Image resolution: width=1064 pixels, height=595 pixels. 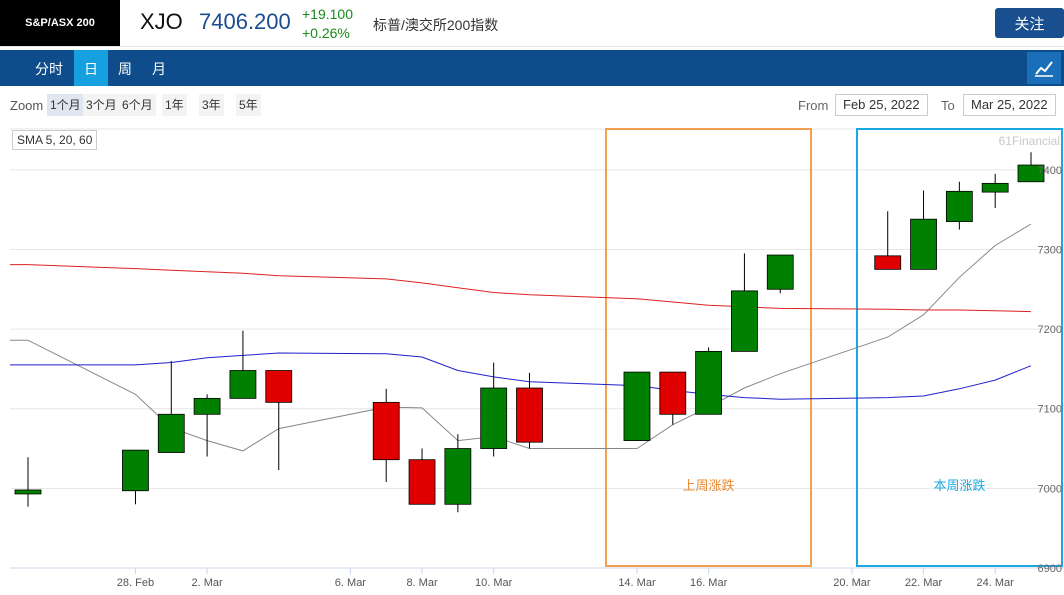 I want to click on x-tick-label: 8. Mar, so click(x=422, y=583).